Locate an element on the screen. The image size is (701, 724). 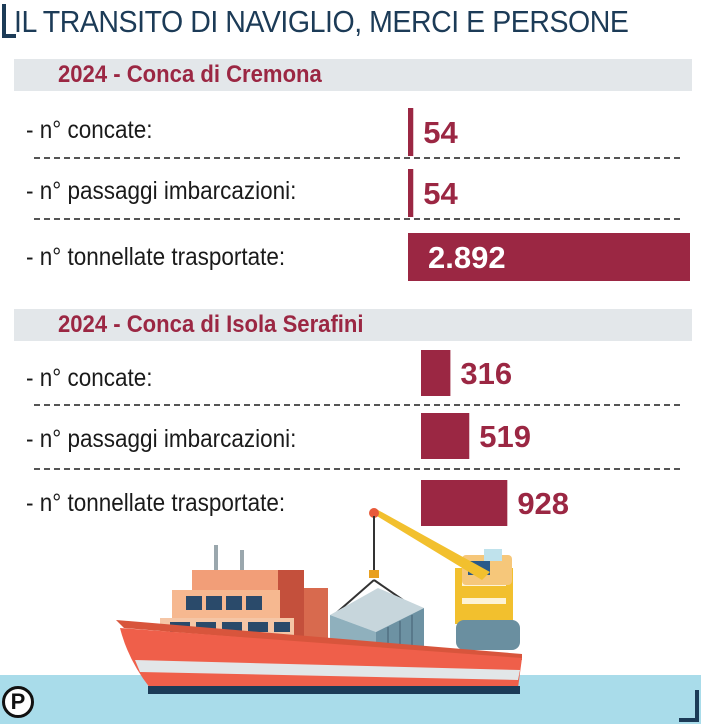
bar-value-label: 928 is located at coordinates (543, 503).